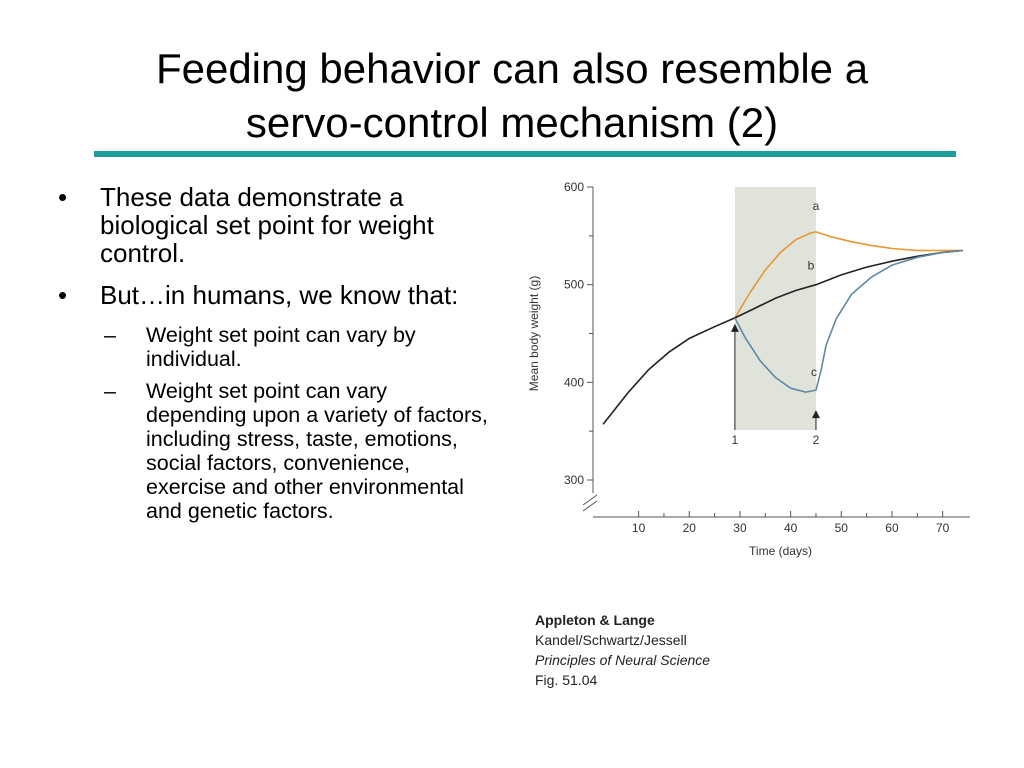 The image size is (1024, 768). I want to click on caption-figure: Fig. 51.04, so click(566, 680).